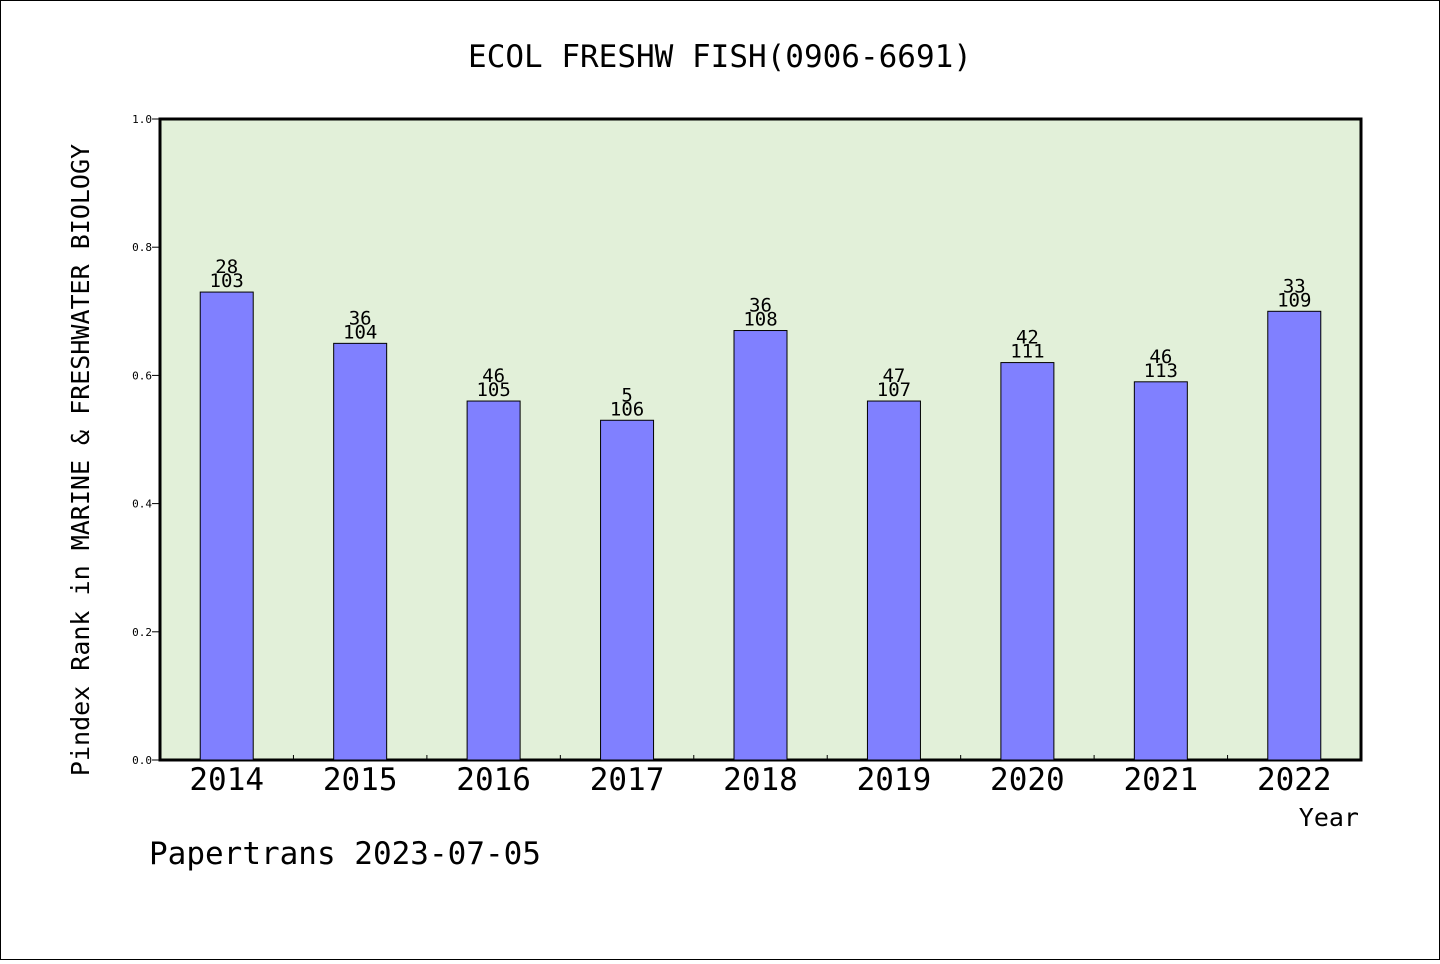 The image size is (1440, 964). What do you see at coordinates (360, 551) in the screenshot?
I see `bar-2015` at bounding box center [360, 551].